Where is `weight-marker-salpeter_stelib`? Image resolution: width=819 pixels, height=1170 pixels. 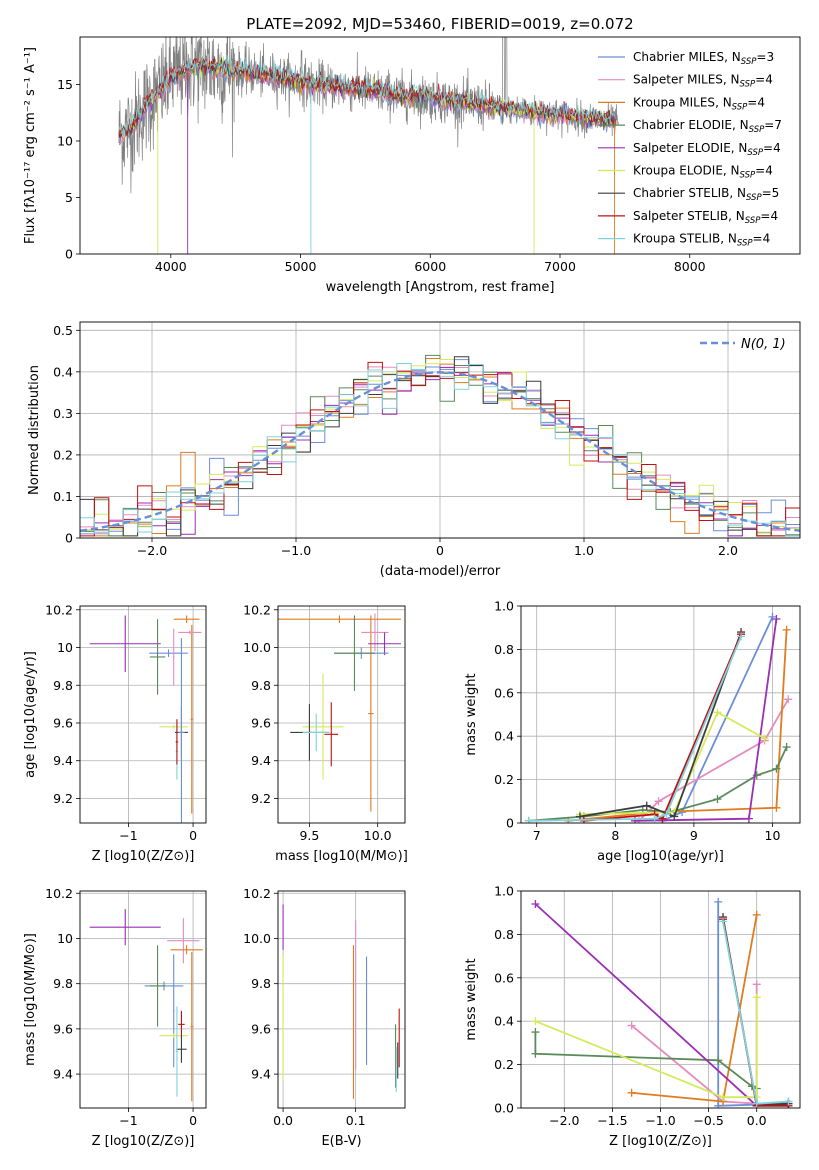 weight-marker-salpeter_stelib is located at coordinates (583, 819).